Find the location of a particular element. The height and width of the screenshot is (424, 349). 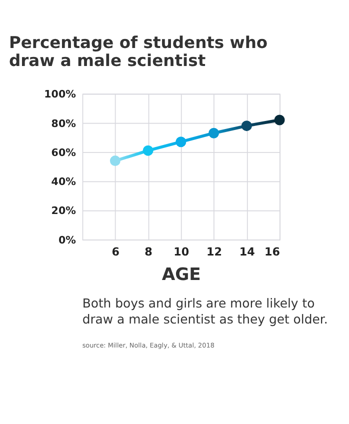

text: Both boys and girls are more likely to draw a male scientist as they get older. is located at coordinates (205, 311).